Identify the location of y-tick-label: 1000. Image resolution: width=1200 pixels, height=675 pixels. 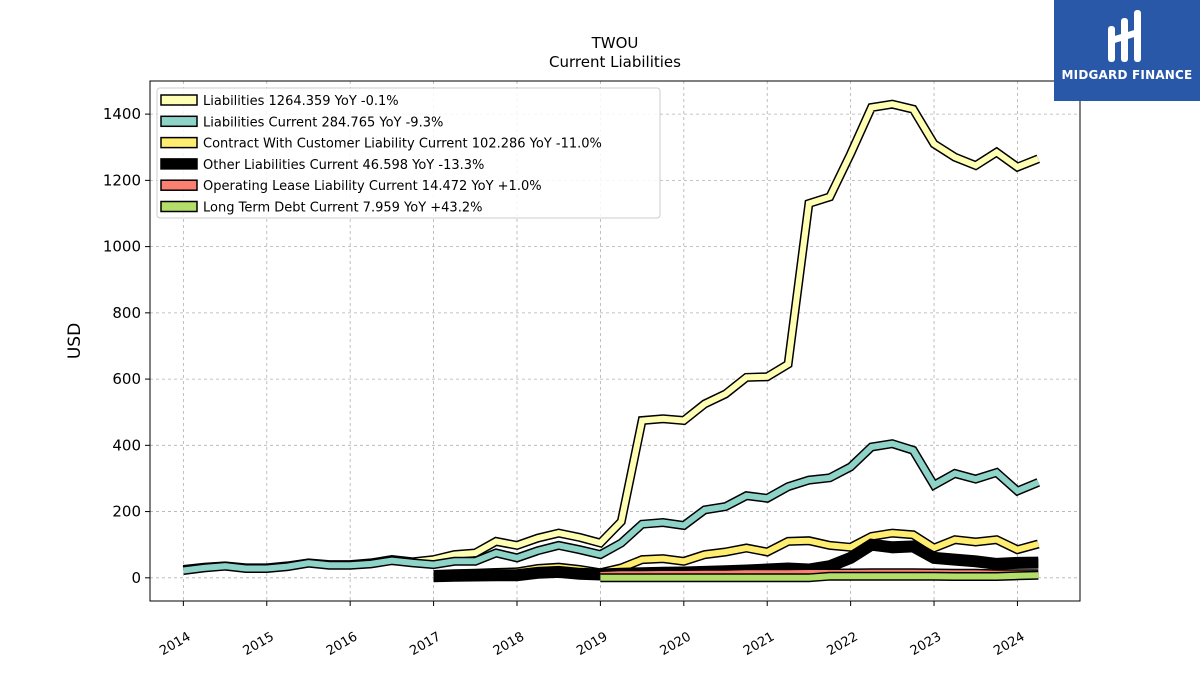
(122, 247).